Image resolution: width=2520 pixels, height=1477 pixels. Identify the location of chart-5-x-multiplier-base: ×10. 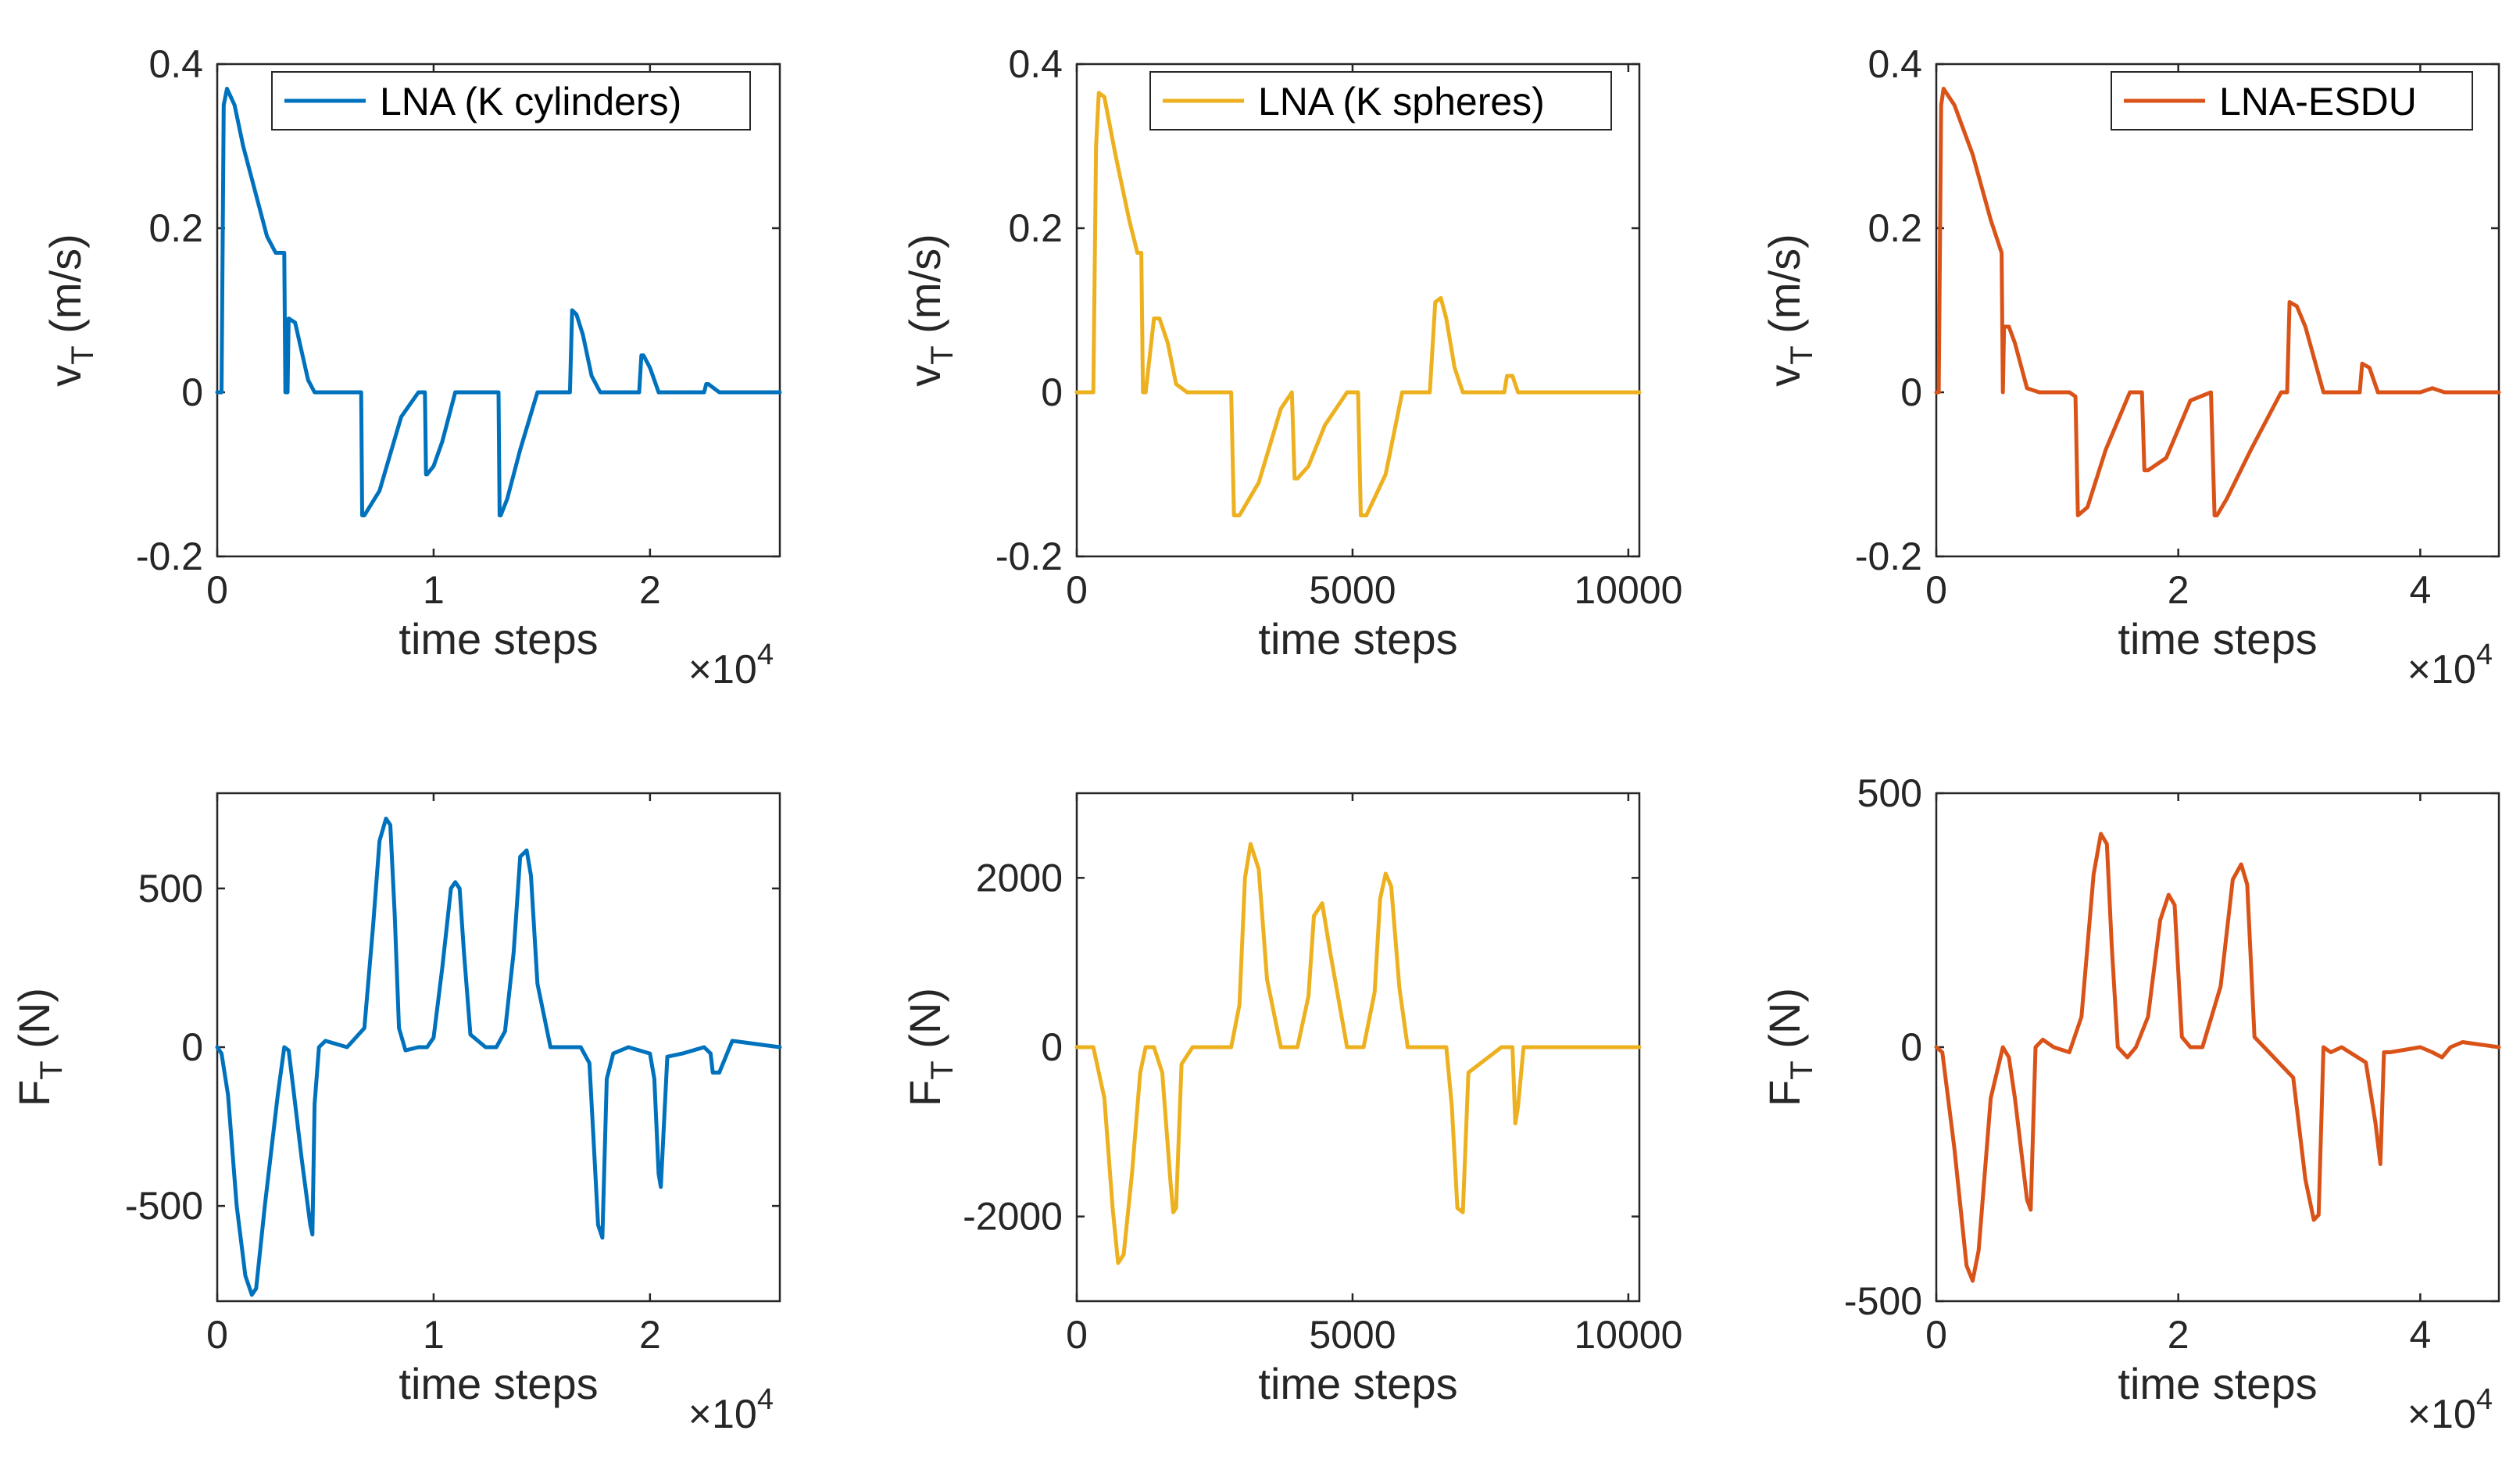
(2441, 1414).